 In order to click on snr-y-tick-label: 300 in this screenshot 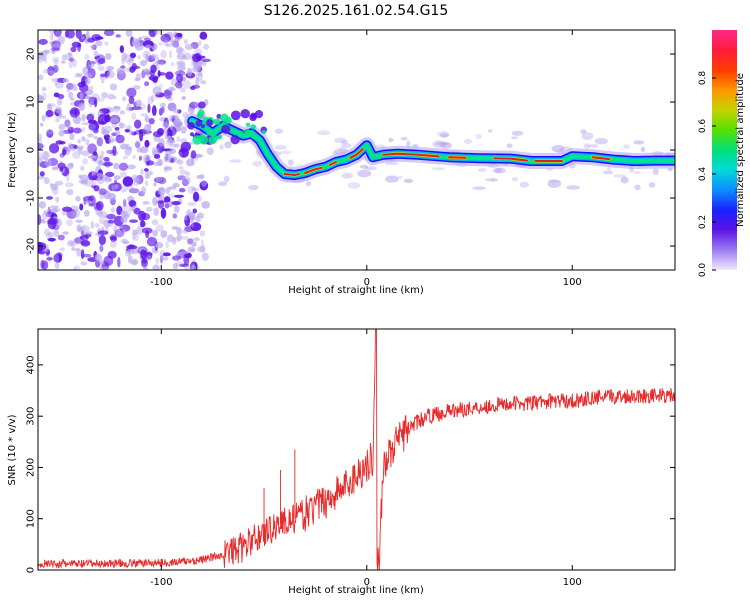, I will do `click(31, 416)`.